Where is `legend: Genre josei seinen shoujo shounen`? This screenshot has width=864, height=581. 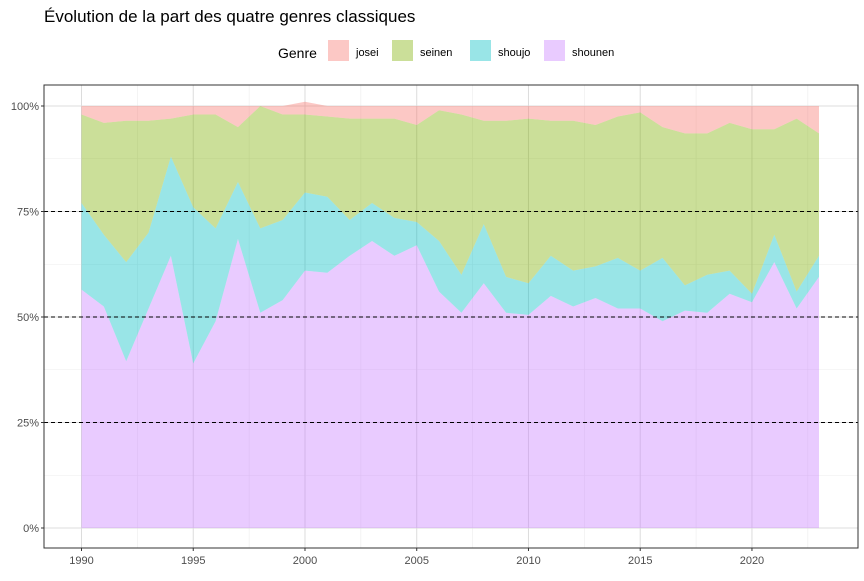 legend: Genre josei seinen shoujo shounen is located at coordinates (446, 50).